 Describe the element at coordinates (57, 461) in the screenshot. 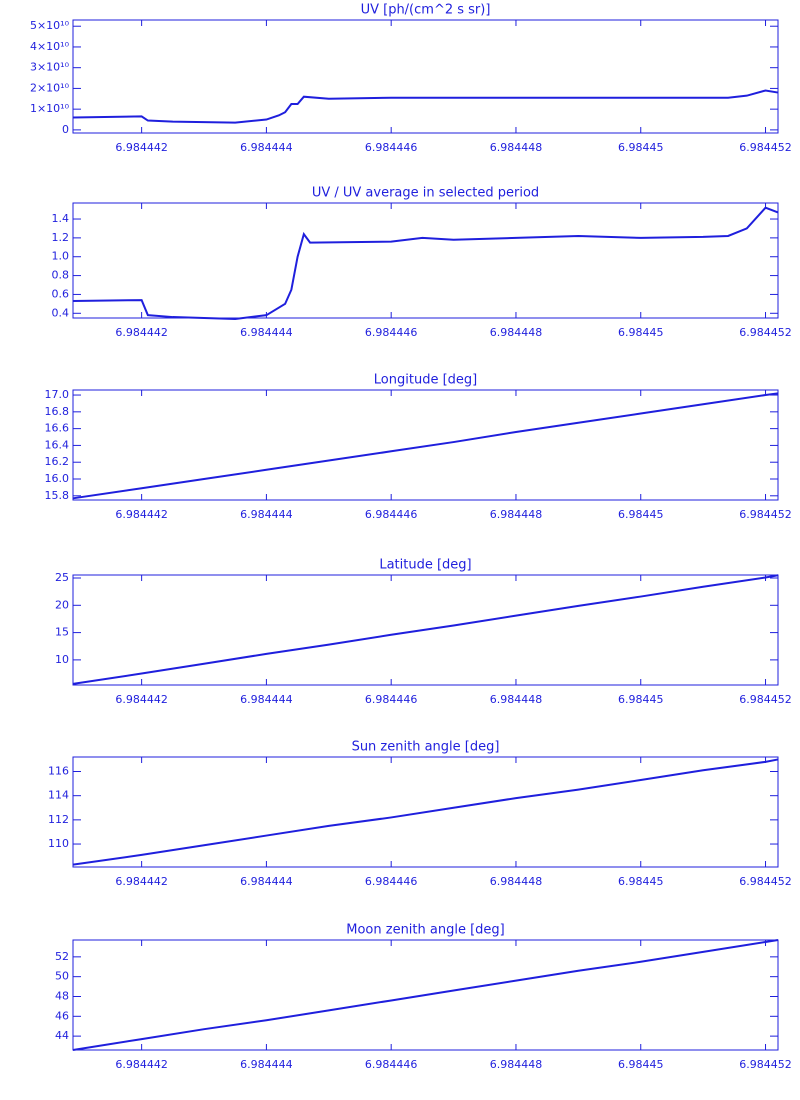

I see `y-tick-label: 16.2` at that location.